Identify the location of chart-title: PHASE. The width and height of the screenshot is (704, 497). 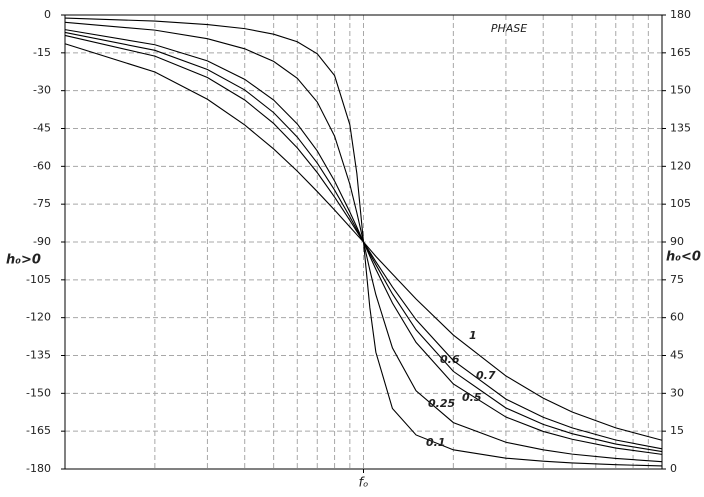
(509, 28).